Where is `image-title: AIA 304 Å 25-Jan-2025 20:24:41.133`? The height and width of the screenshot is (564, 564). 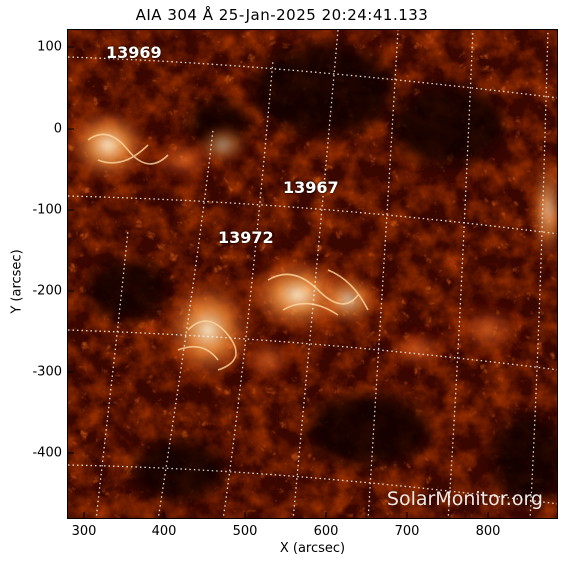
image-title: AIA 304 Å 25-Jan-2025 20:24:41.133 is located at coordinates (282, 15).